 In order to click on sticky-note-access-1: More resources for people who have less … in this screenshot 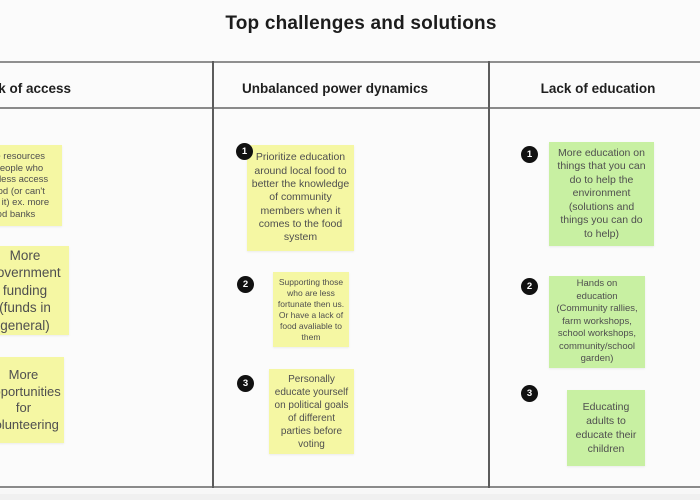, I will do `click(31, 185)`.